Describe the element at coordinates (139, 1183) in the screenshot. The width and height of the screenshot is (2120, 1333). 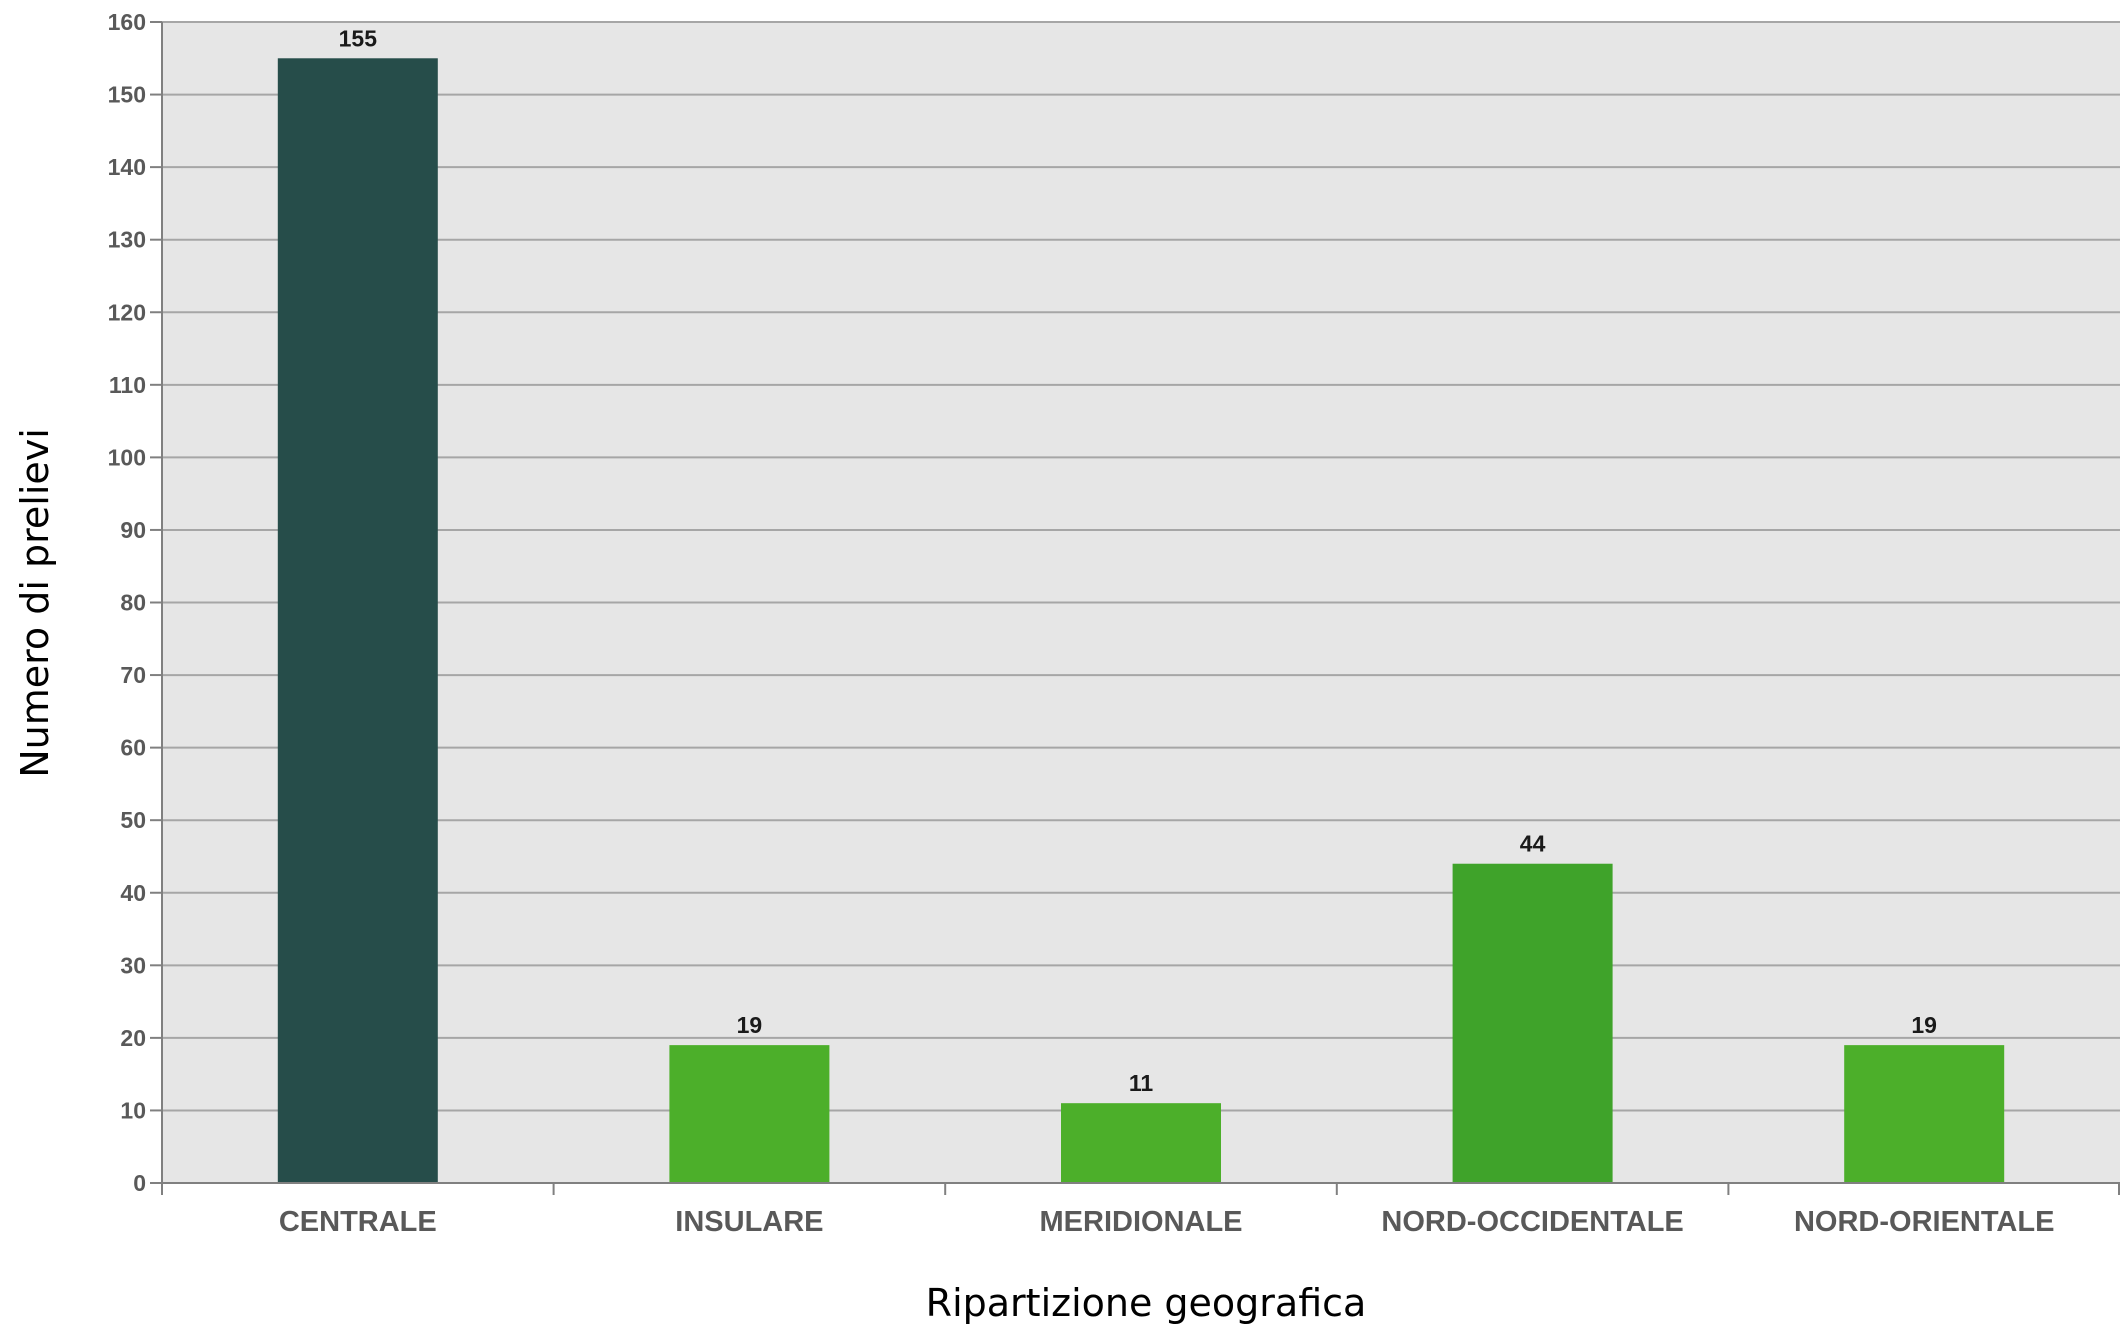
I see `y-tick-label: 0` at that location.